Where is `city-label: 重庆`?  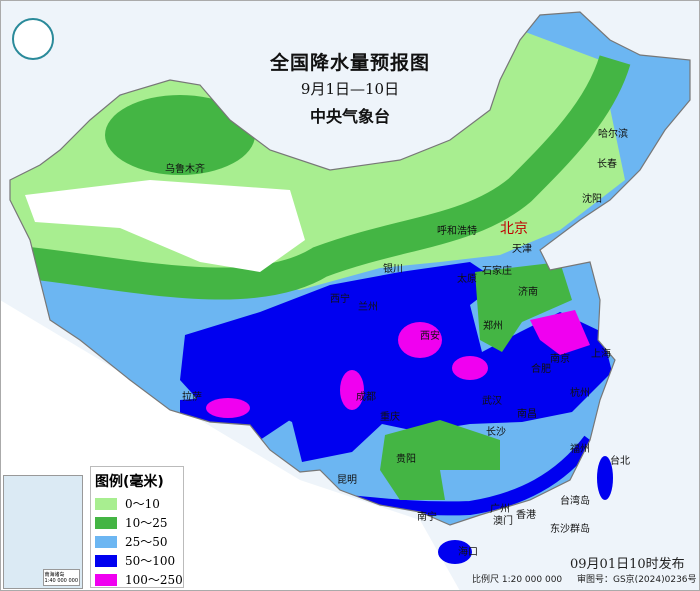 city-label: 重庆 is located at coordinates (390, 417).